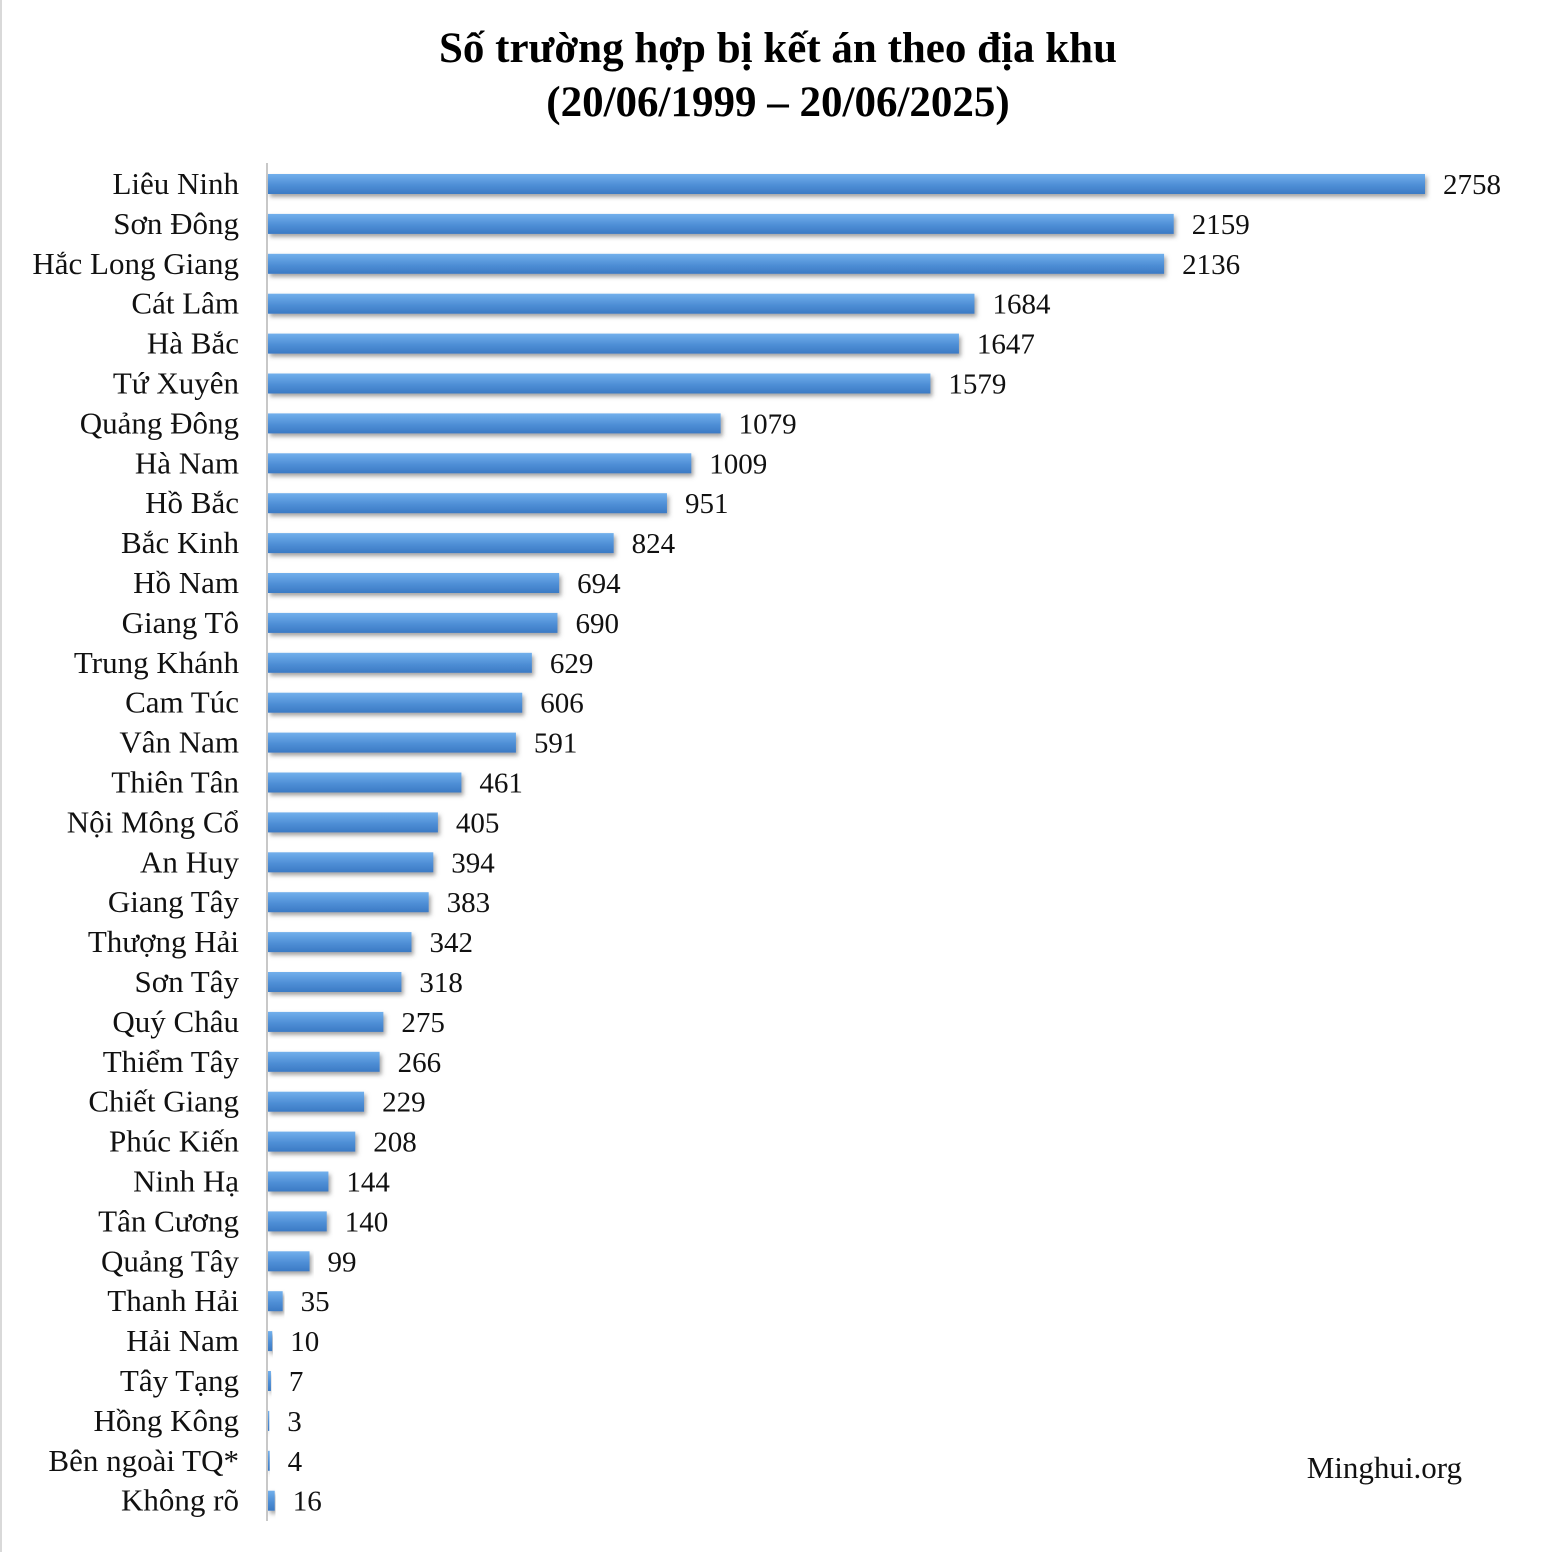  I want to click on value-label-6: 1079, so click(768, 424).